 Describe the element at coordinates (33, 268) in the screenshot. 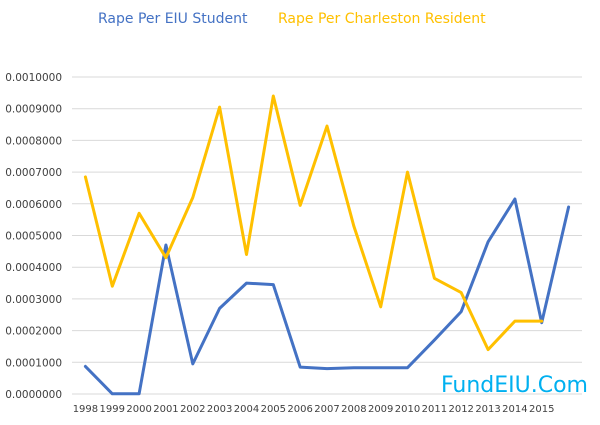

I see `y-tick-label: 0.0004000` at that location.